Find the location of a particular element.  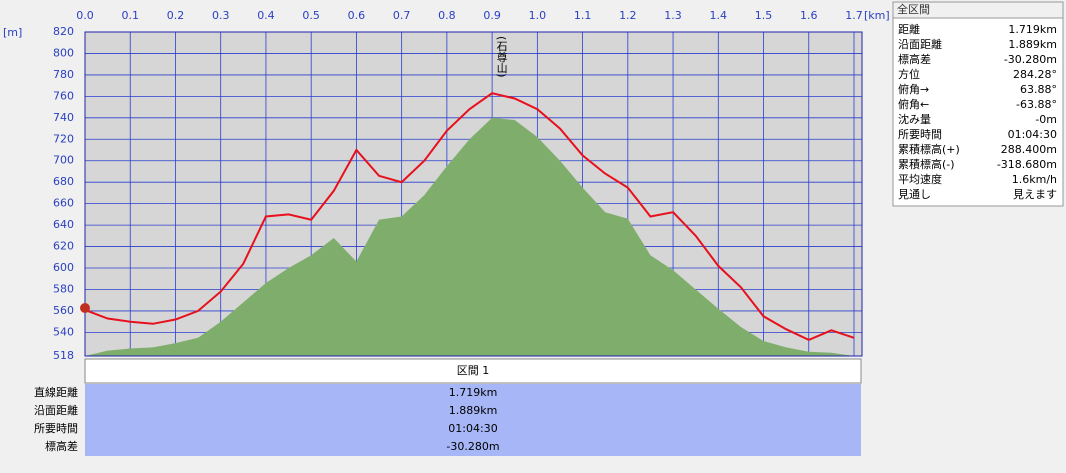

section-value: 1.719km is located at coordinates (473, 392).